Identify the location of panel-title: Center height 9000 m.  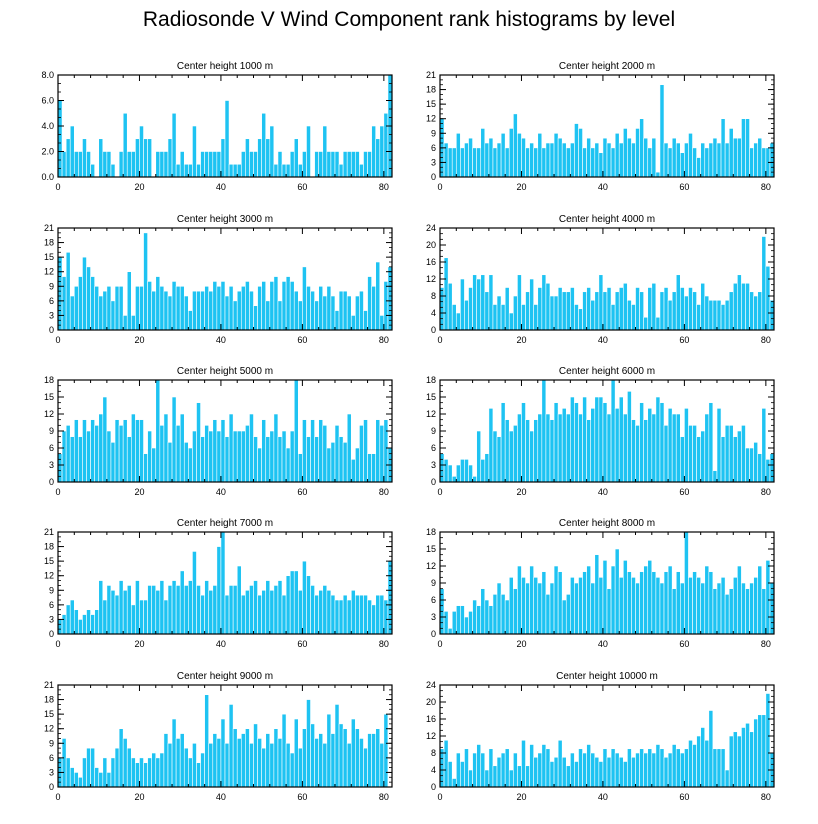
(225, 676).